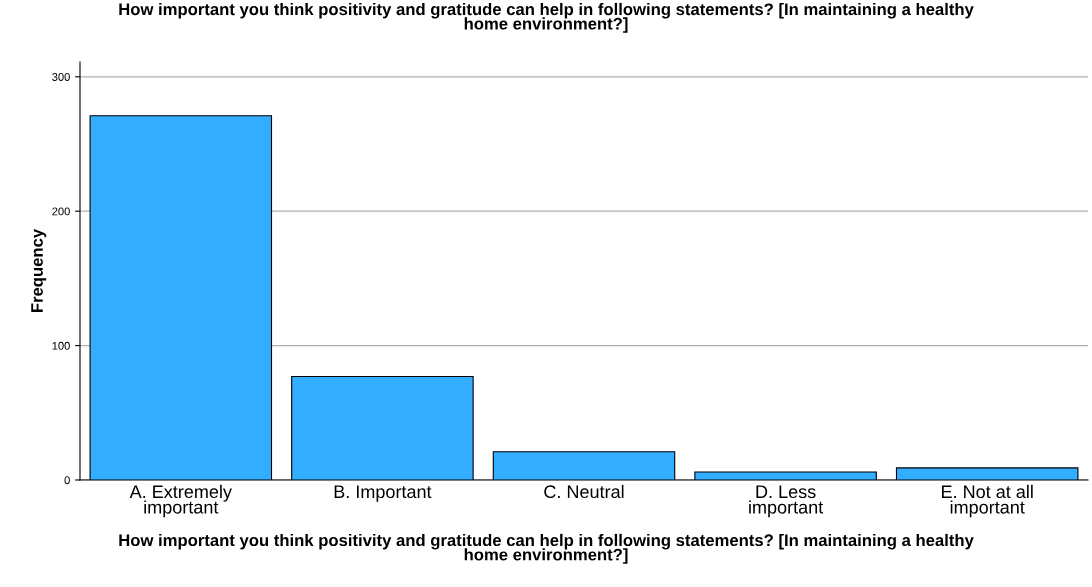  What do you see at coordinates (67, 480) in the screenshot?
I see `y-tick-label: 0` at bounding box center [67, 480].